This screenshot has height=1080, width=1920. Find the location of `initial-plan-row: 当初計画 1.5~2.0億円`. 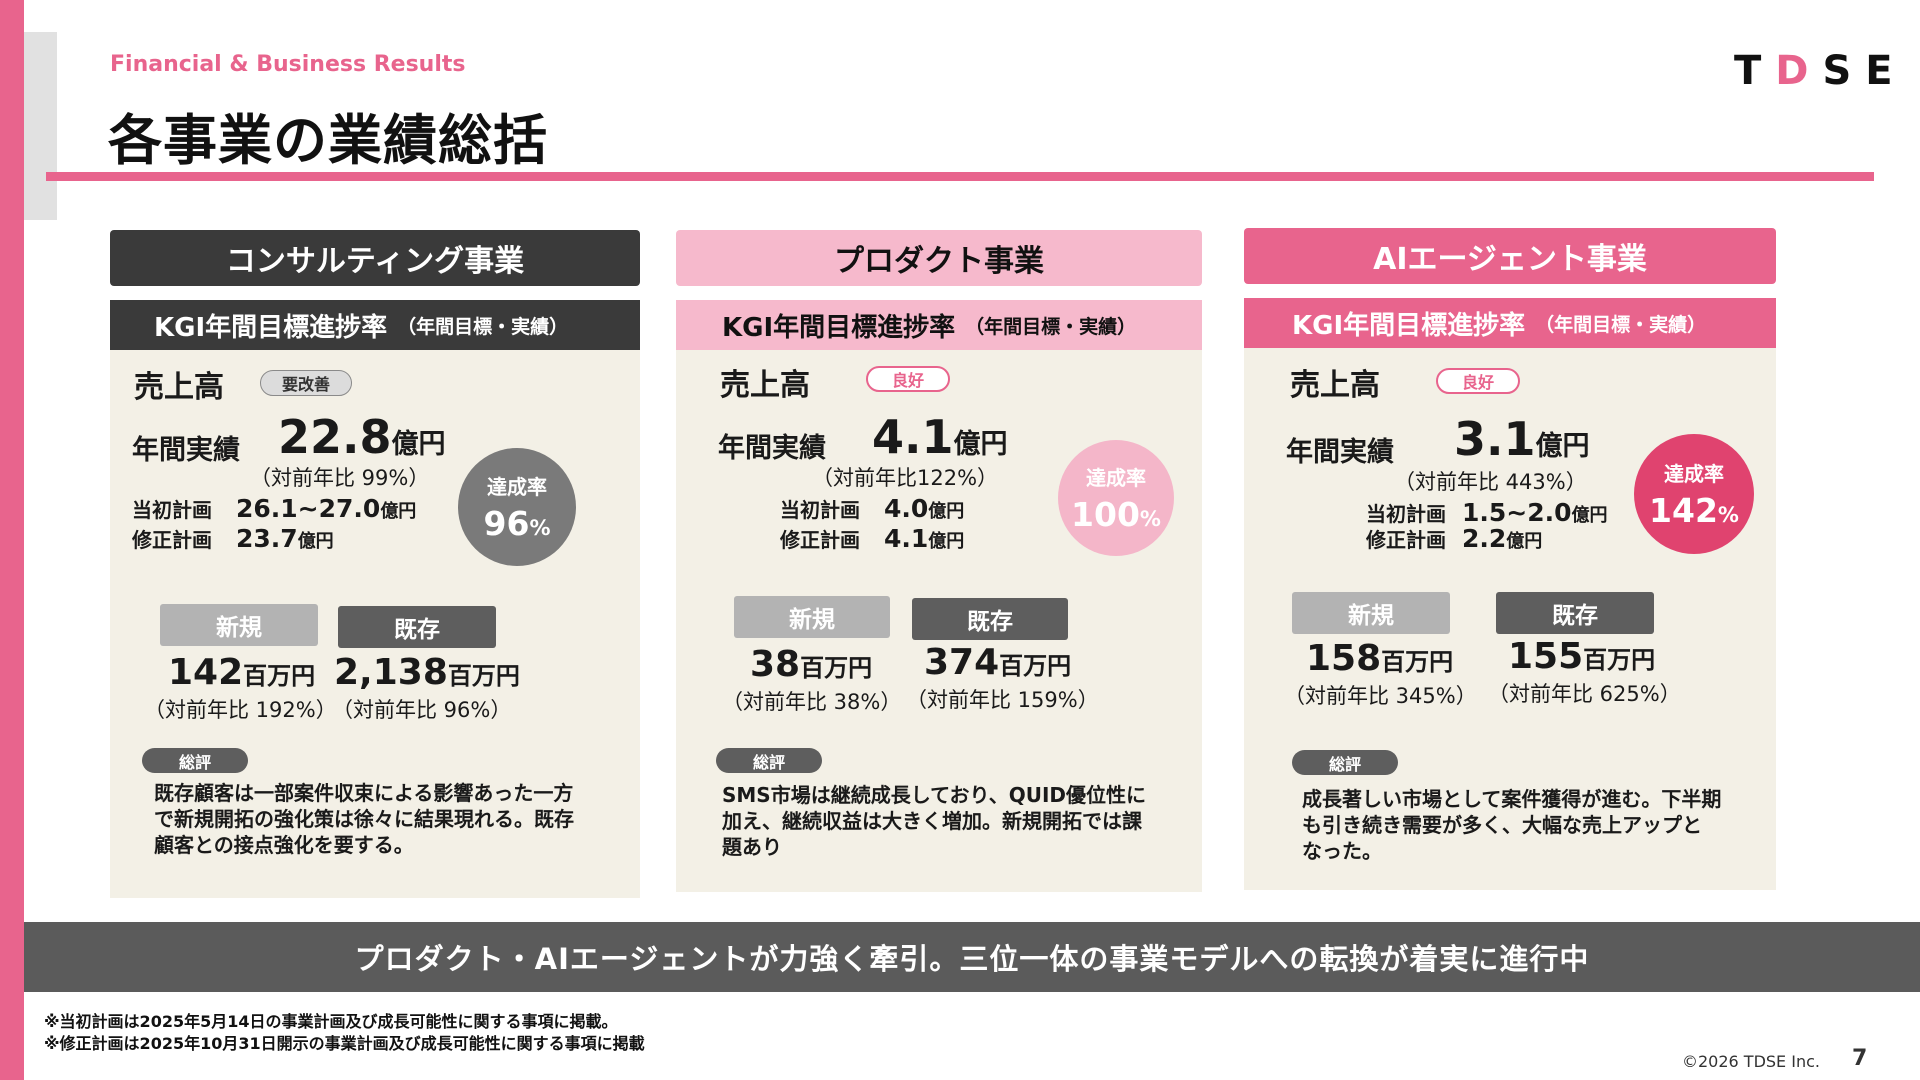

initial-plan-row: 当初計画 1.5~2.0億円 is located at coordinates (1487, 512).